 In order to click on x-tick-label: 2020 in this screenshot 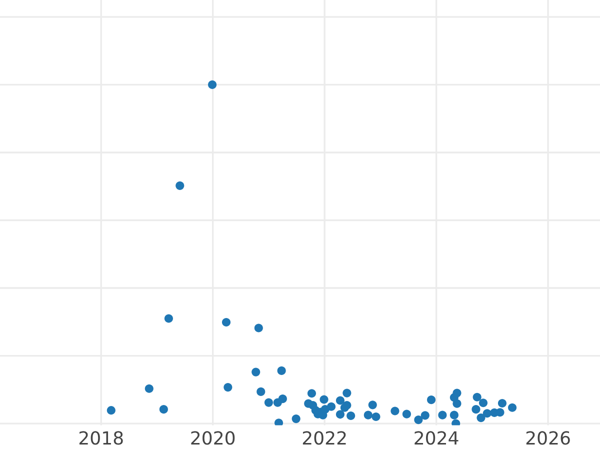, I will do `click(213, 438)`.